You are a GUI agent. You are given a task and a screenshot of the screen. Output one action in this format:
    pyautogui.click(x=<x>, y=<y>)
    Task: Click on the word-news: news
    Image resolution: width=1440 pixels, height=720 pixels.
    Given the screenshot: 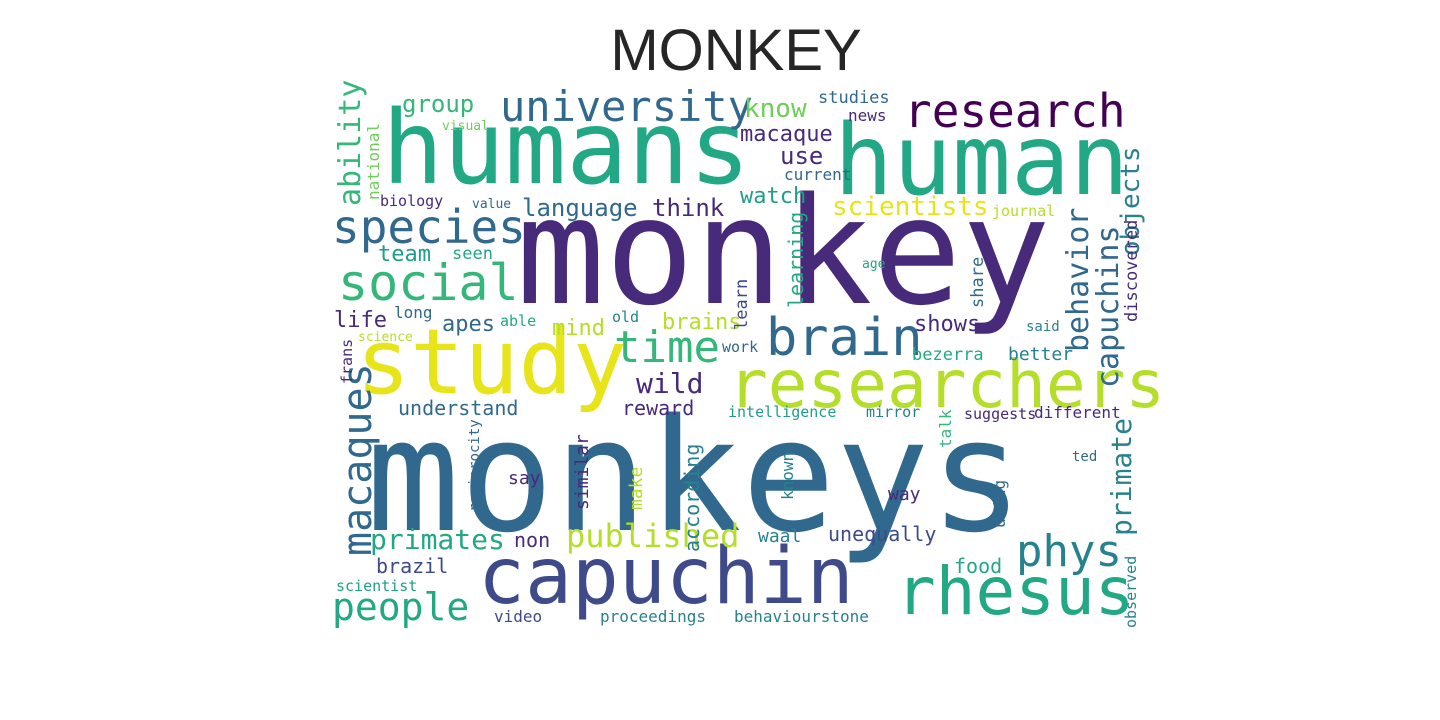 What is the action you would take?
    pyautogui.click(x=867, y=115)
    